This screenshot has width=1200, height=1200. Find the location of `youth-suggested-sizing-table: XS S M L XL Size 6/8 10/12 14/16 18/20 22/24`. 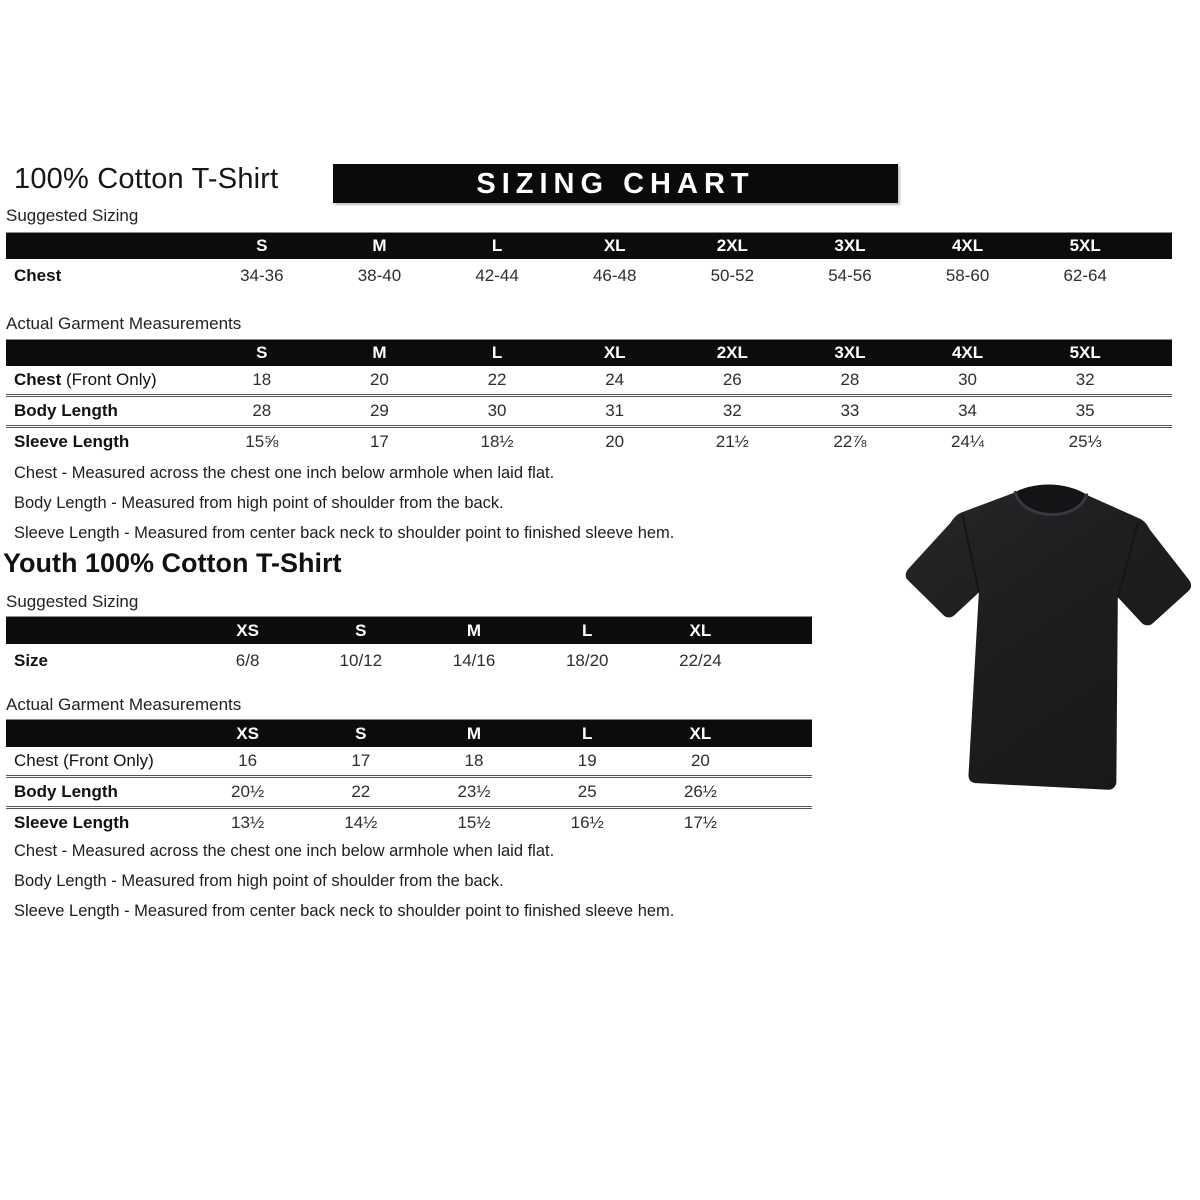

youth-suggested-sizing-table: XS S M L XL Size 6/8 10/12 14/16 18/20 22/24 is located at coordinates (409, 646).